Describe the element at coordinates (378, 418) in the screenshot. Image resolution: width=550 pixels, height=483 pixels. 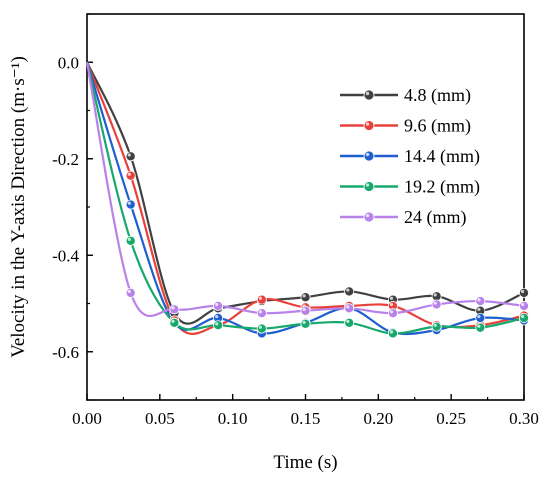
I see `x-tick-label: 0.20` at that location.